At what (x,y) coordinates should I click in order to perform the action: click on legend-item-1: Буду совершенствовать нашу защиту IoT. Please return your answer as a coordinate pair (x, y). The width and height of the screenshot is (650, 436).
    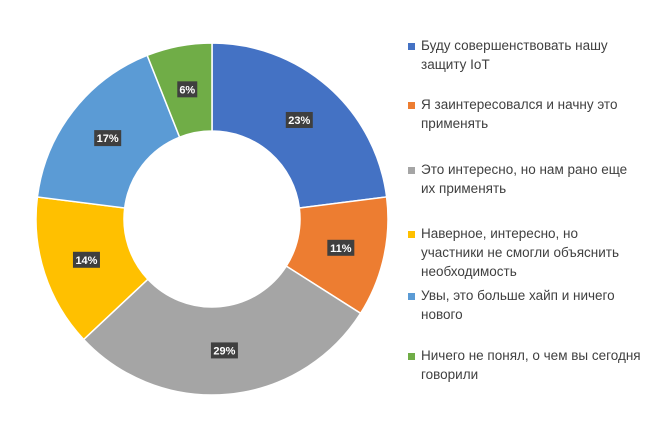
    Looking at the image, I should click on (526, 55).